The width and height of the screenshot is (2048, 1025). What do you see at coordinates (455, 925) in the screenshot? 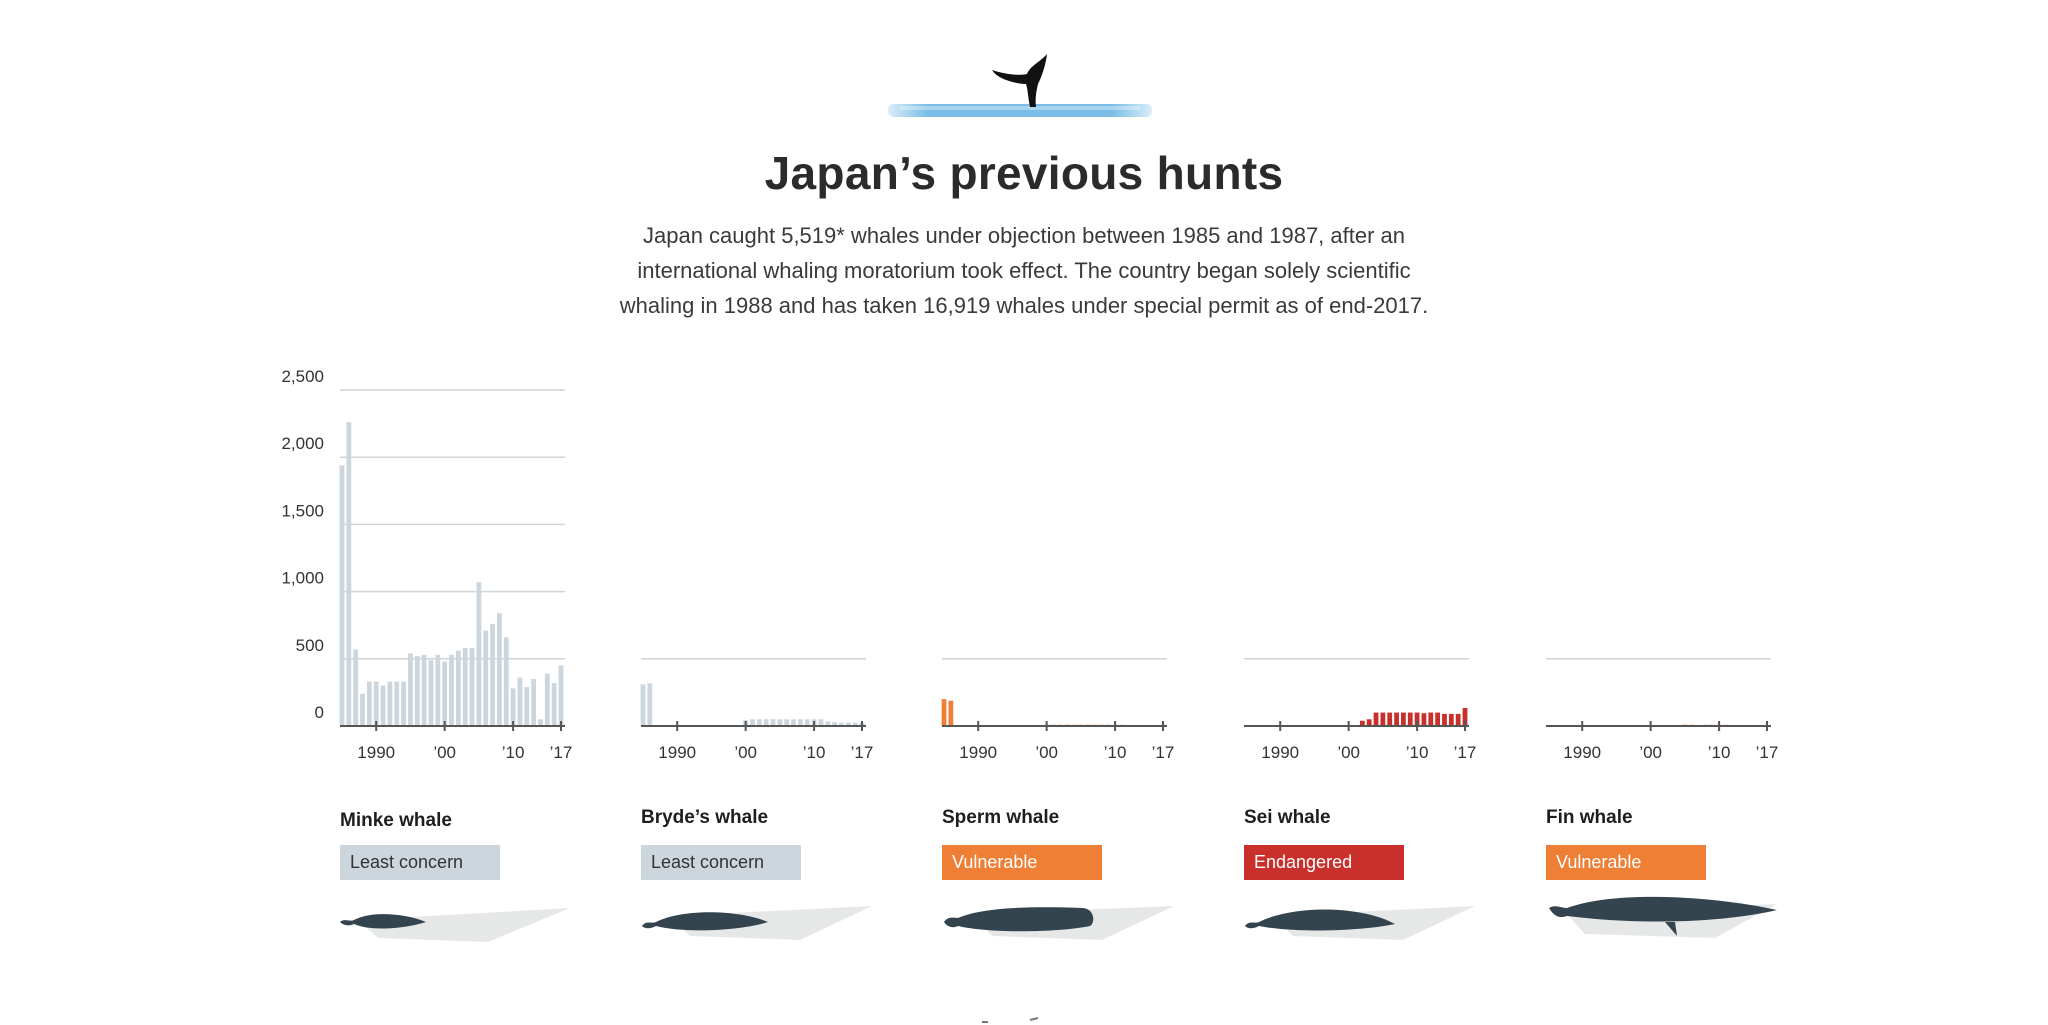
I see `minke-whale-icon` at bounding box center [455, 925].